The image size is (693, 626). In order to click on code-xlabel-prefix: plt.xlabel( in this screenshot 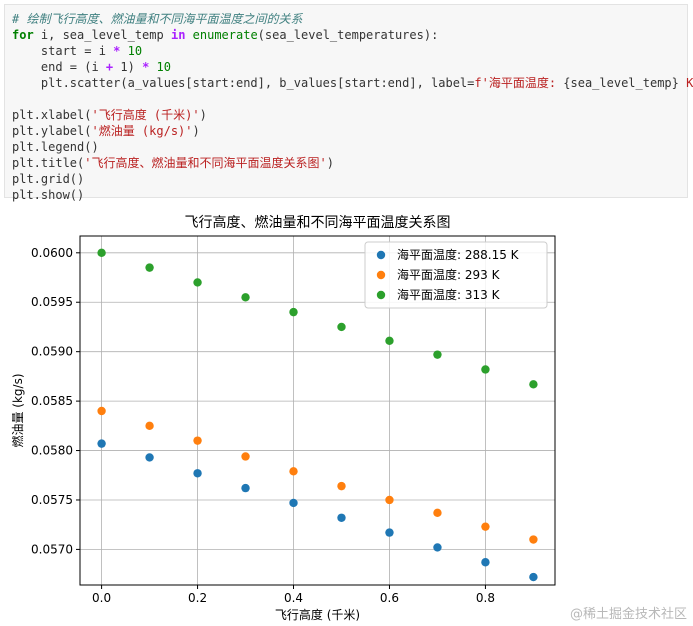, I will do `click(52, 115)`.